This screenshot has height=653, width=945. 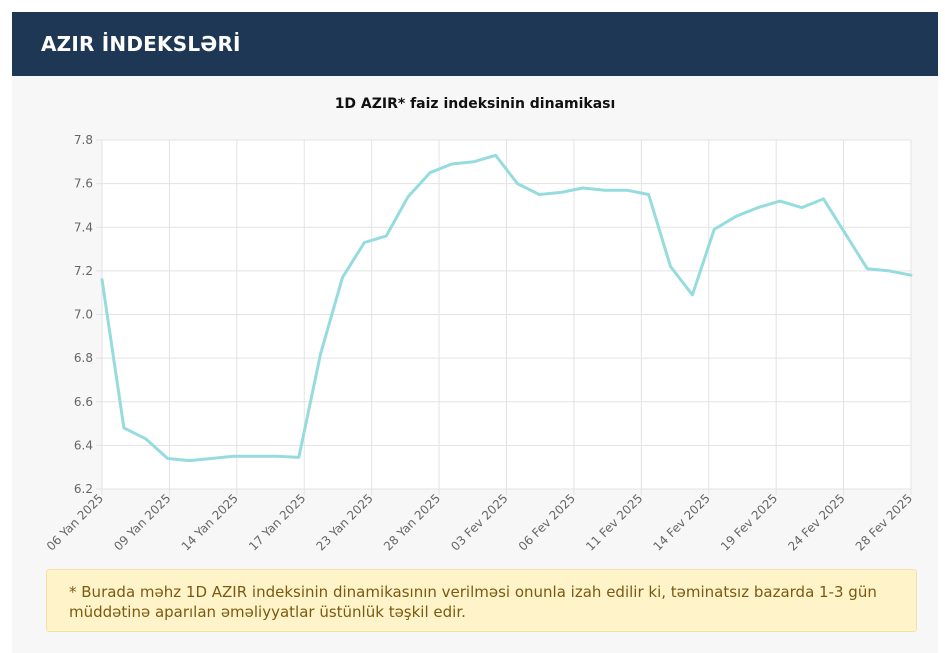 What do you see at coordinates (83, 315) in the screenshot?
I see `y-tick-label: 7.0` at bounding box center [83, 315].